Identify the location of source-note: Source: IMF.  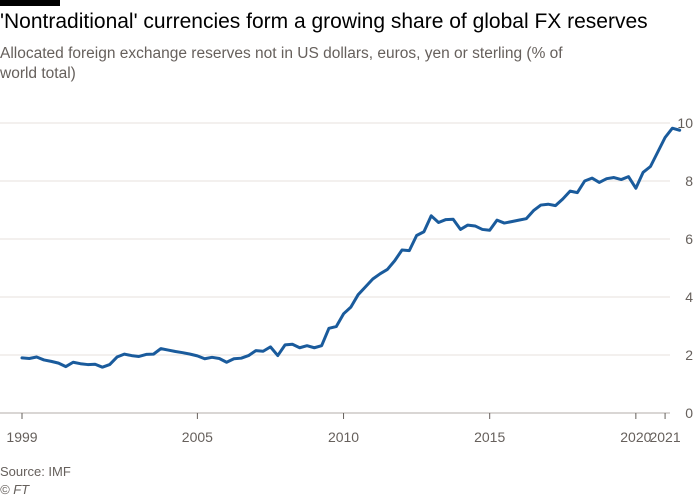
(35, 471).